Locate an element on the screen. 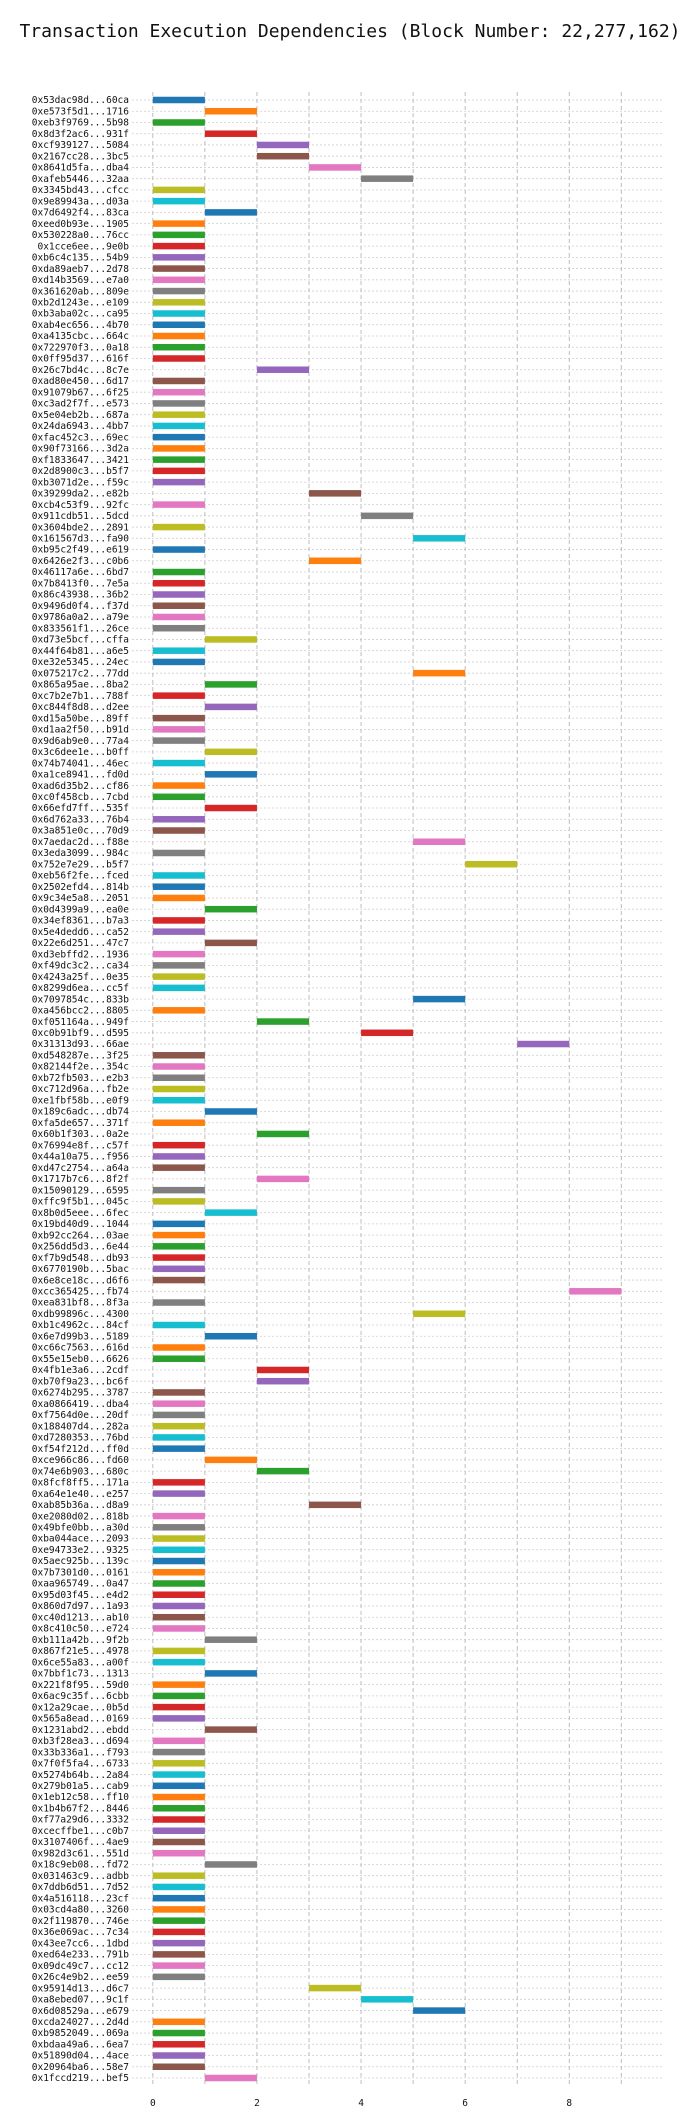 The height and width of the screenshot is (2124, 700). transaction-bar: 0xab85b36a...d8a9 is located at coordinates (335, 1505).